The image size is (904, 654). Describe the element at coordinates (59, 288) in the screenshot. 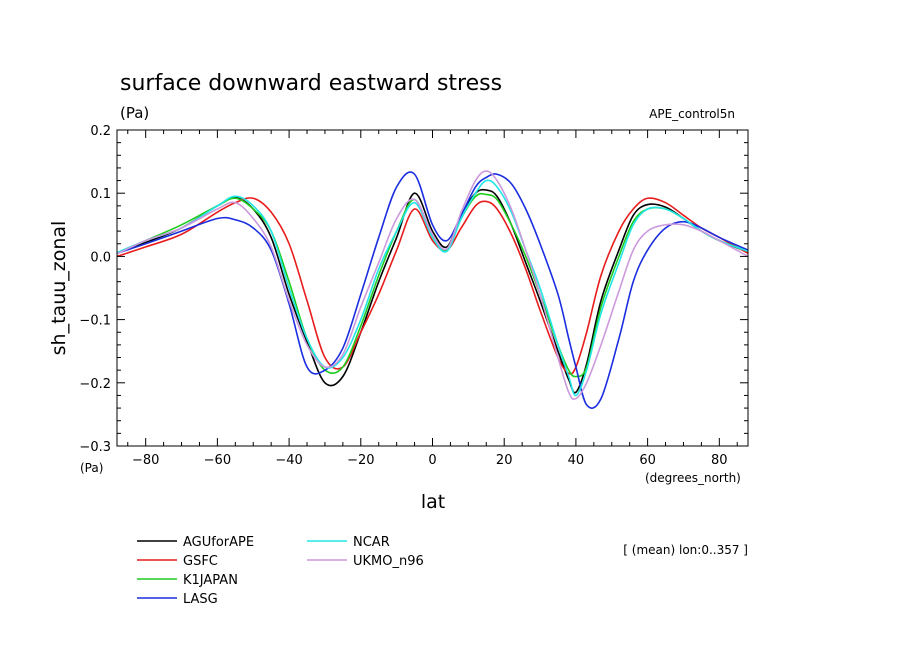

I see `y-axis-label: sh_tauu_zonal` at that location.